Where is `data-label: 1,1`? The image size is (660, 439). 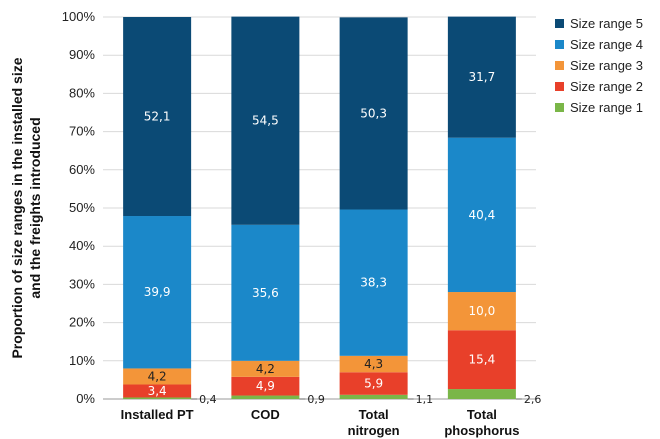
data-label: 1,1 is located at coordinates (425, 399).